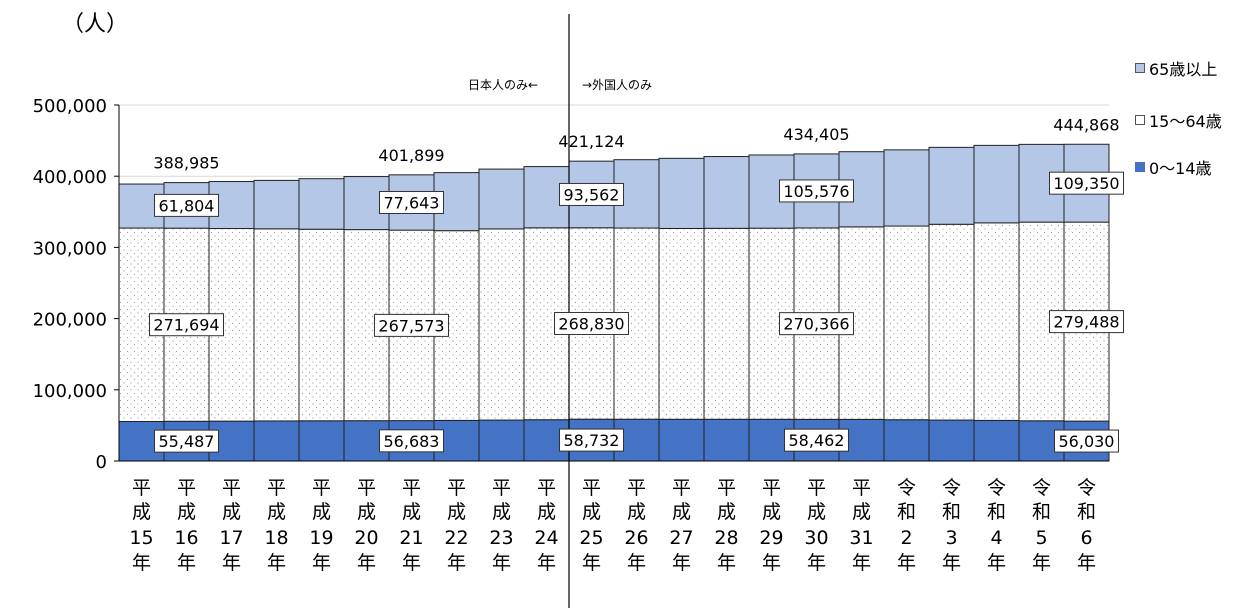  What do you see at coordinates (591, 538) in the screenshot?
I see `x-tick-label: 25` at bounding box center [591, 538].